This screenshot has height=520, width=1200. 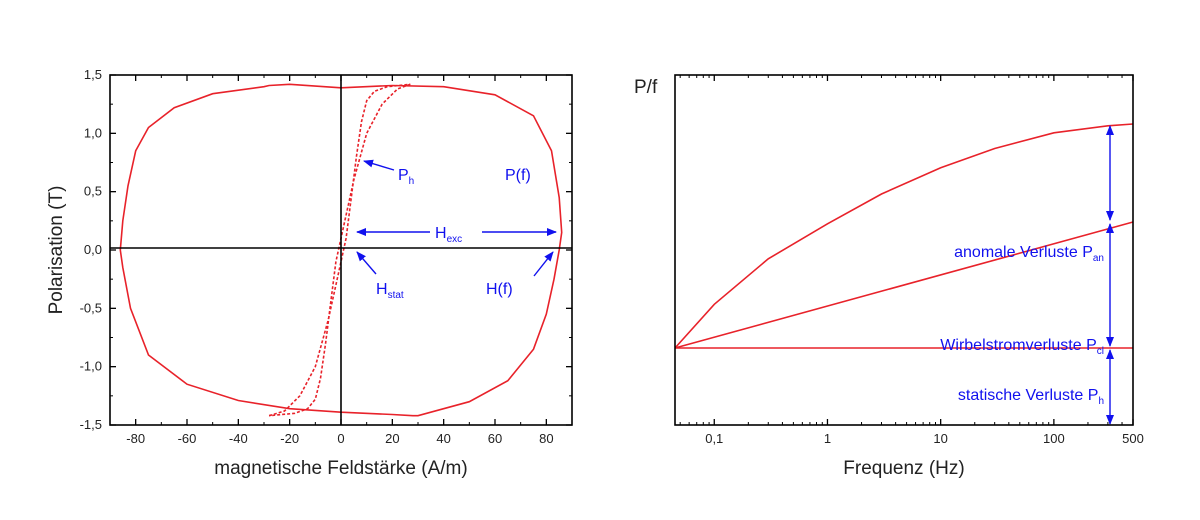 What do you see at coordinates (499, 289) in the screenshot?
I see `hf-label: H(f)` at bounding box center [499, 289].